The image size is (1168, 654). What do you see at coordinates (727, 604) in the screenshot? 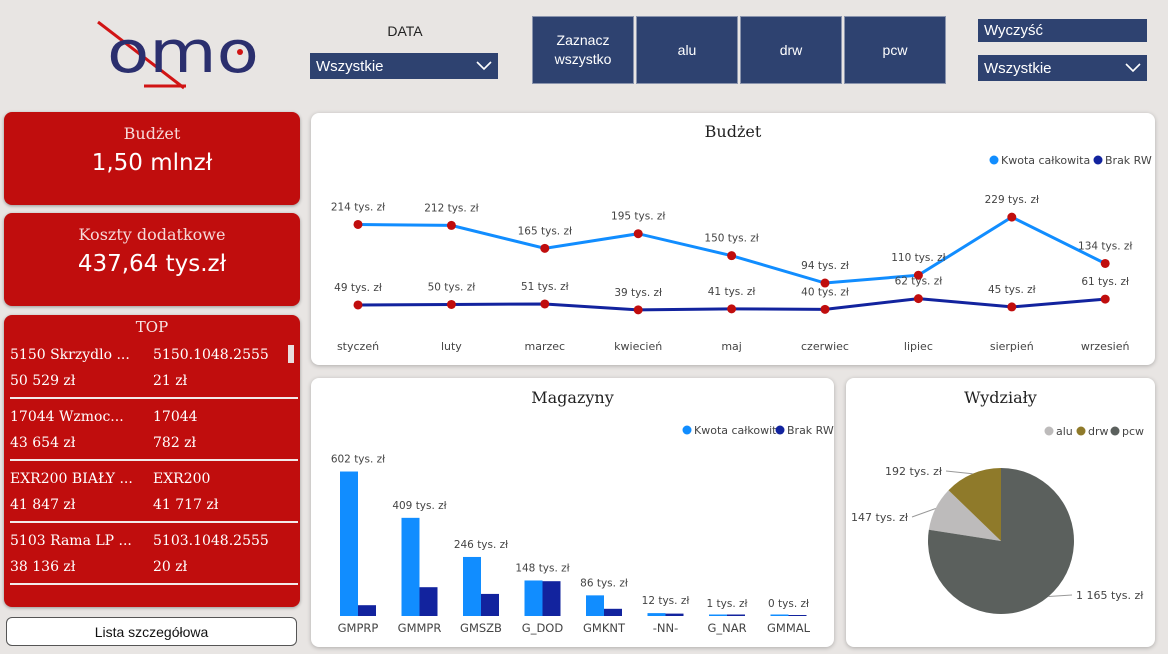
I see `data-label: 1 tys. zł` at bounding box center [727, 604].